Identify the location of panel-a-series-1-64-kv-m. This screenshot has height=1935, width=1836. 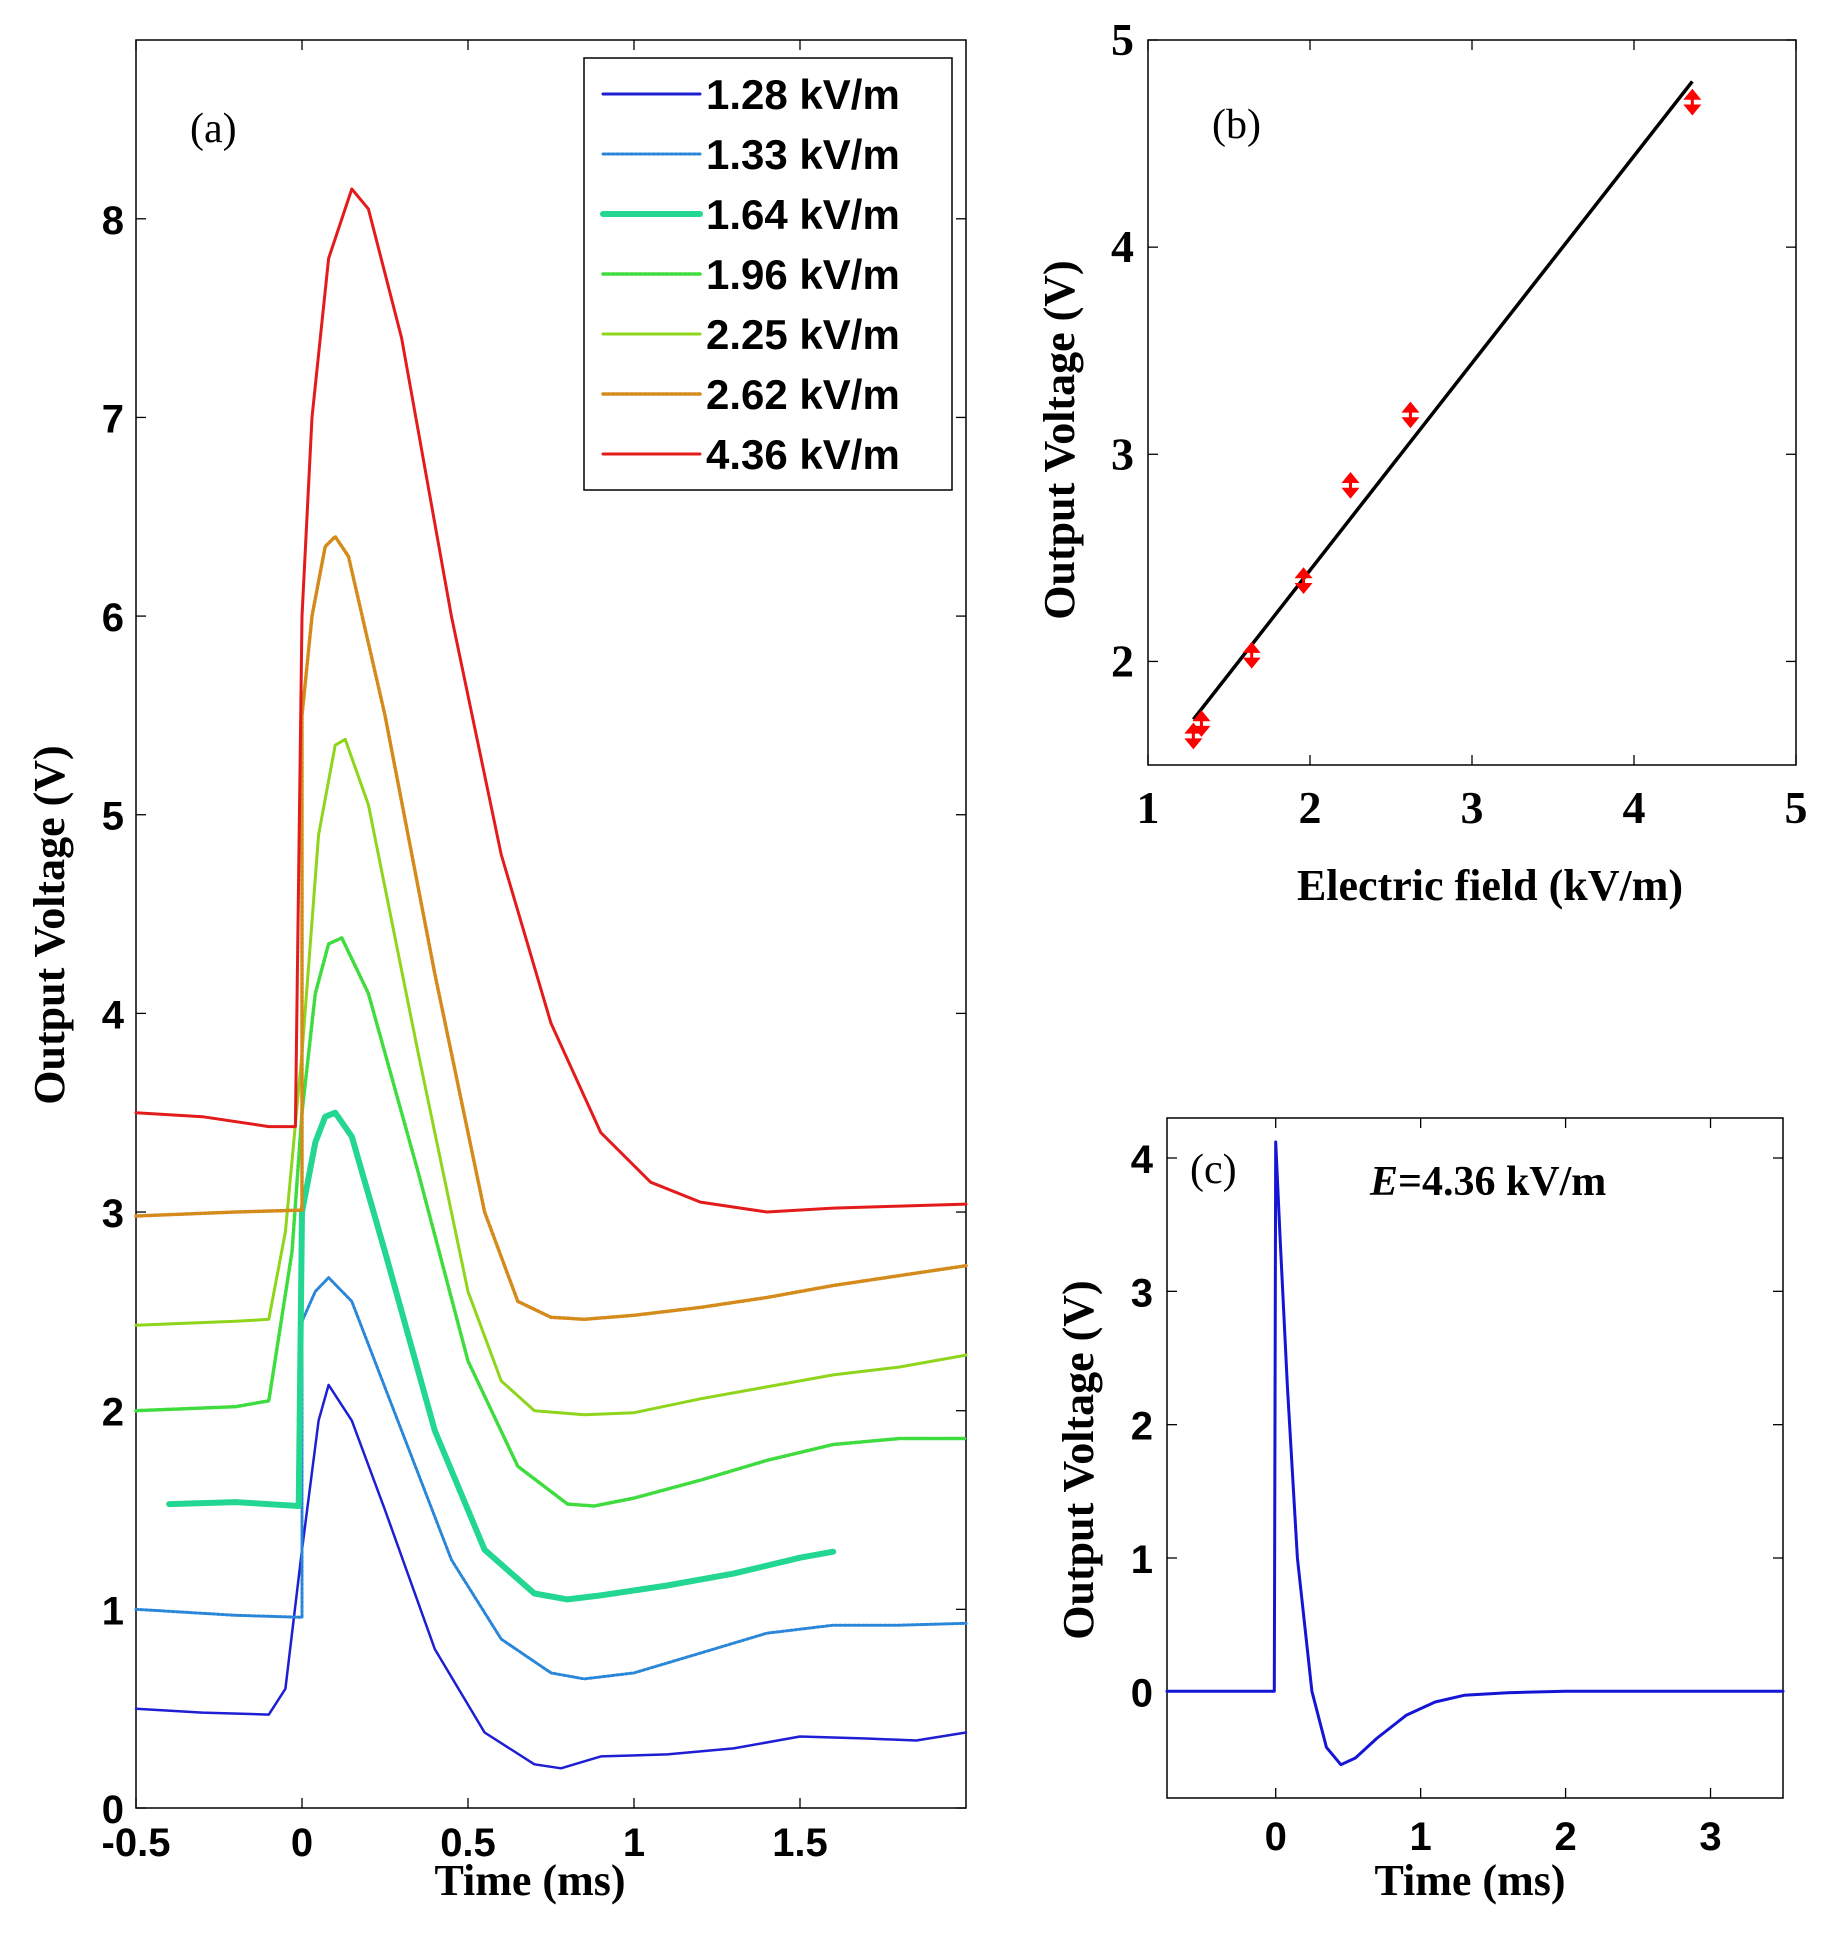
(501, 1356).